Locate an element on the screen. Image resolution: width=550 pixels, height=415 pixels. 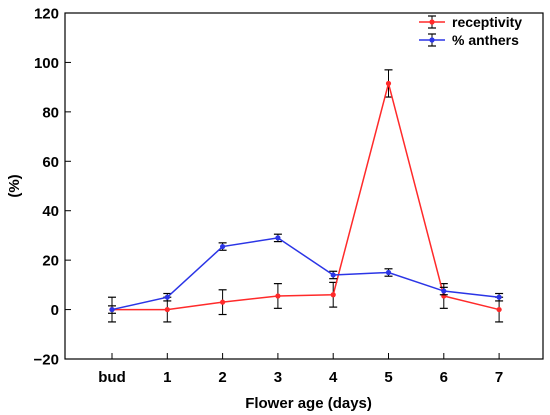
y-axis-label: (%) is located at coordinates (14, 185).